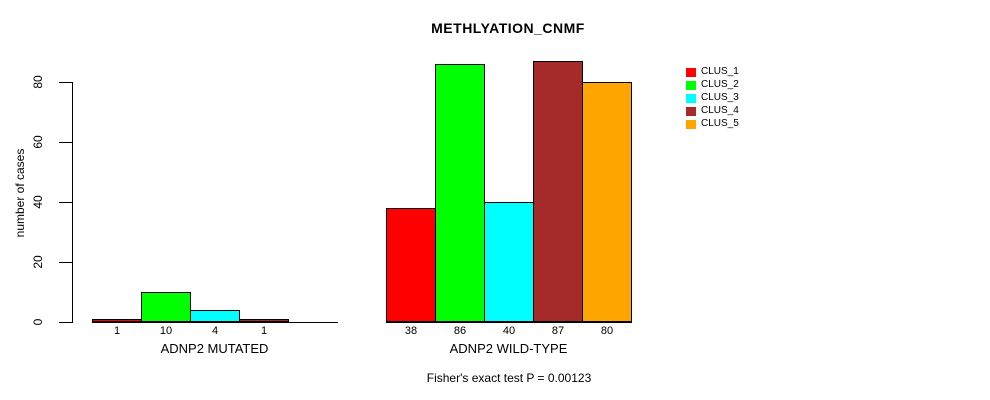  What do you see at coordinates (720, 123) in the screenshot?
I see `legend-label-clus-5: CLUS_5` at bounding box center [720, 123].